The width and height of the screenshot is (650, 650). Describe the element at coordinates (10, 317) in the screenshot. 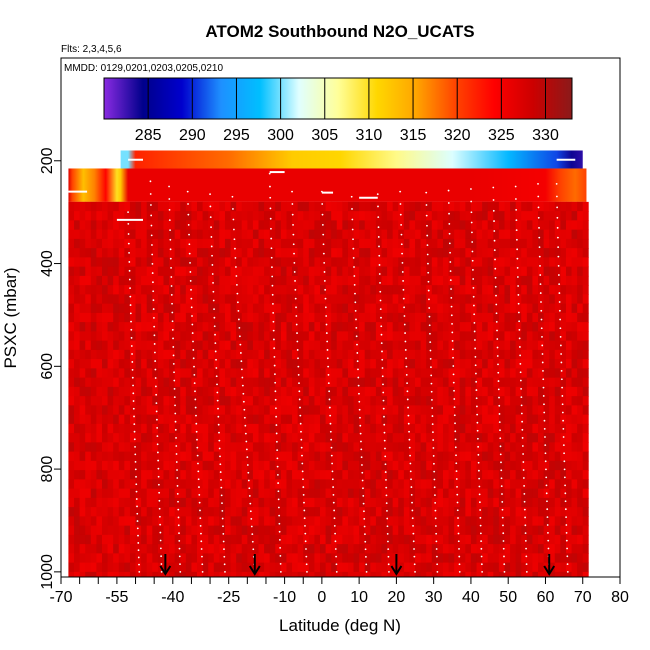

I see `y-axis-label: PSXC (mbar)` at that location.